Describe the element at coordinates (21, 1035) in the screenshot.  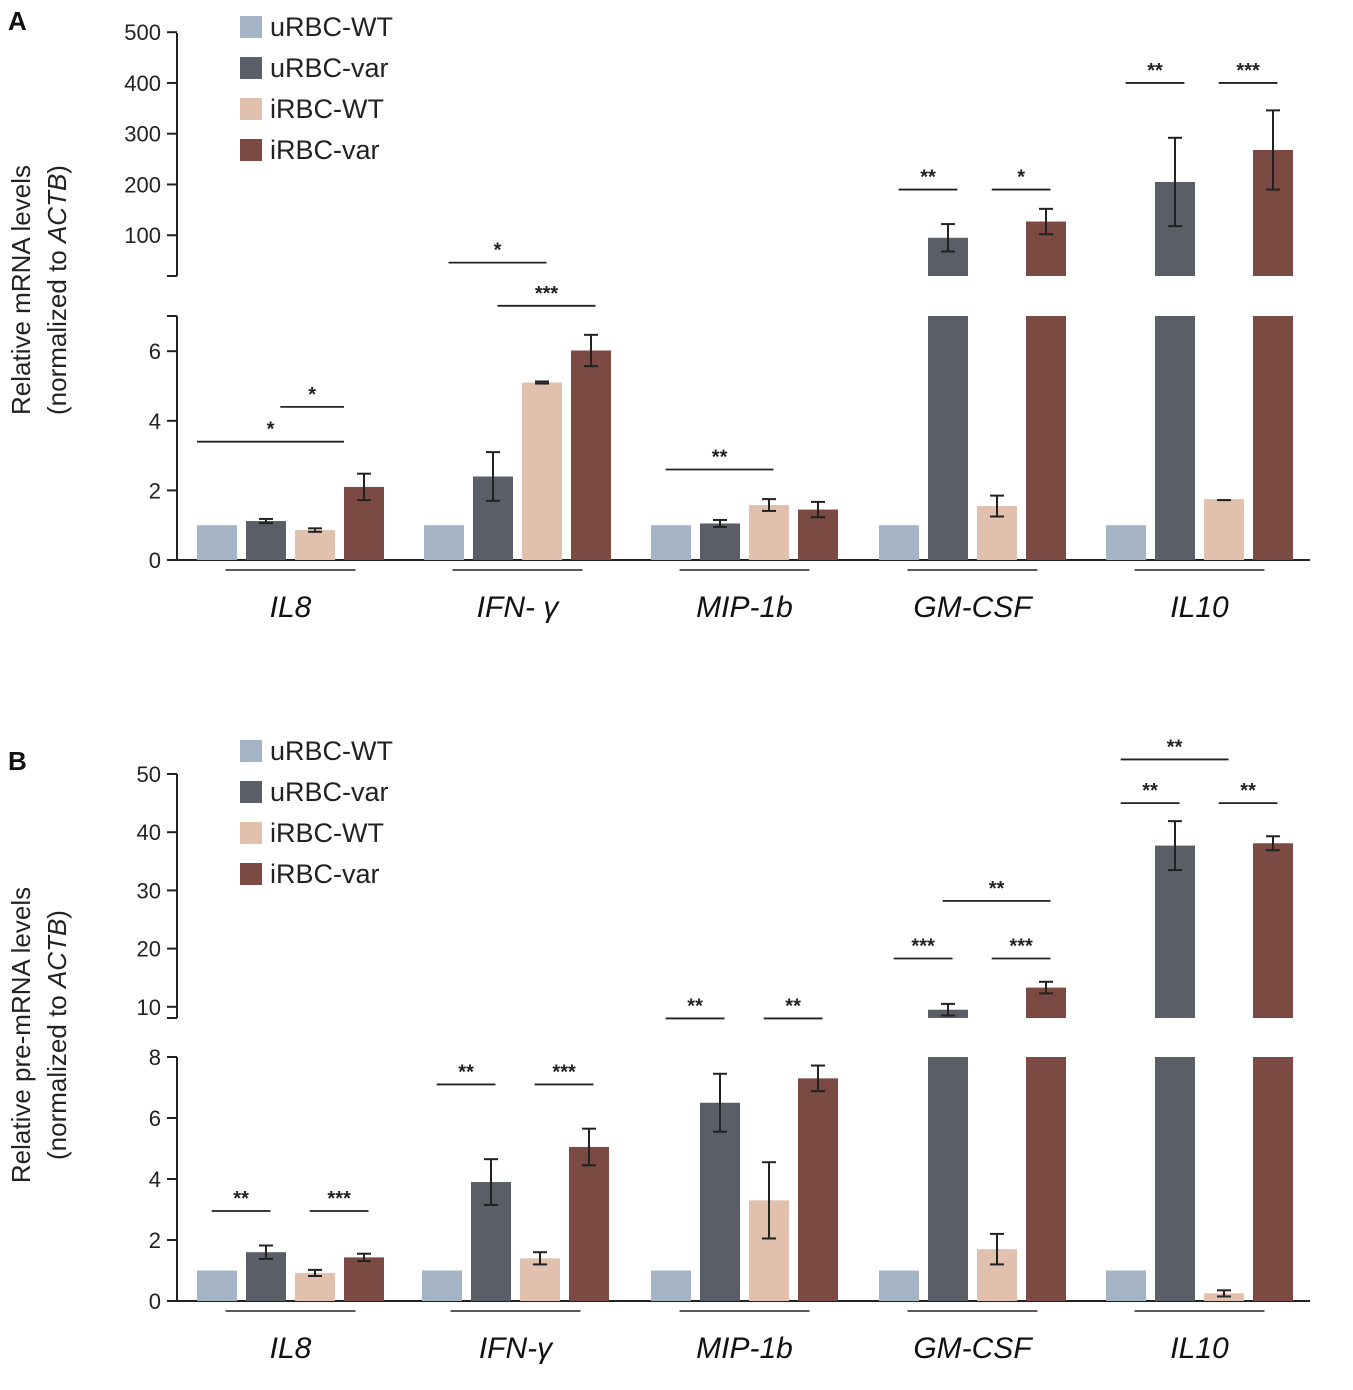
I see `y-axis-title: Relative pre-mRNA levels` at that location.